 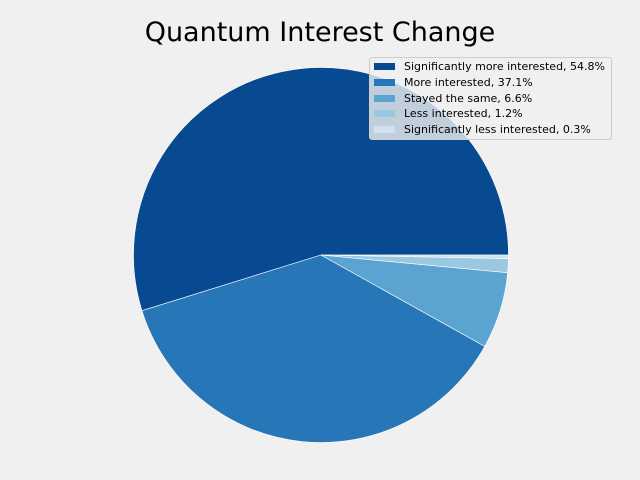 I want to click on legend-item: Less interested, 1.2%, so click(x=490, y=114).